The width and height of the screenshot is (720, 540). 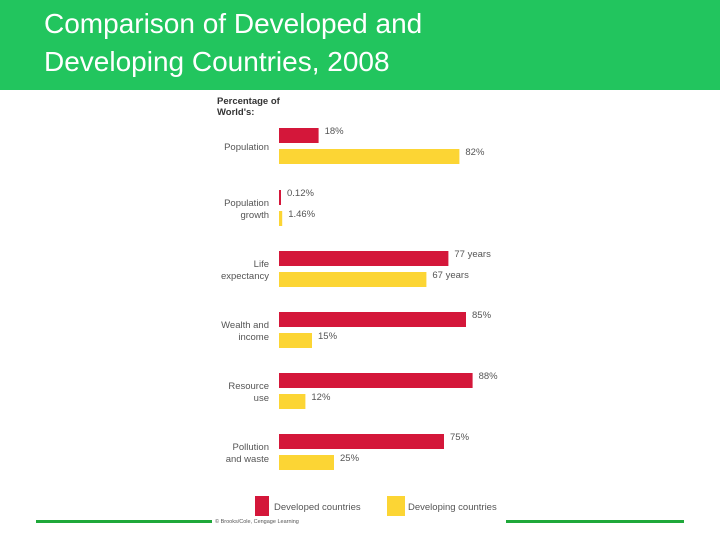 I want to click on category-label: use, so click(x=261, y=398).